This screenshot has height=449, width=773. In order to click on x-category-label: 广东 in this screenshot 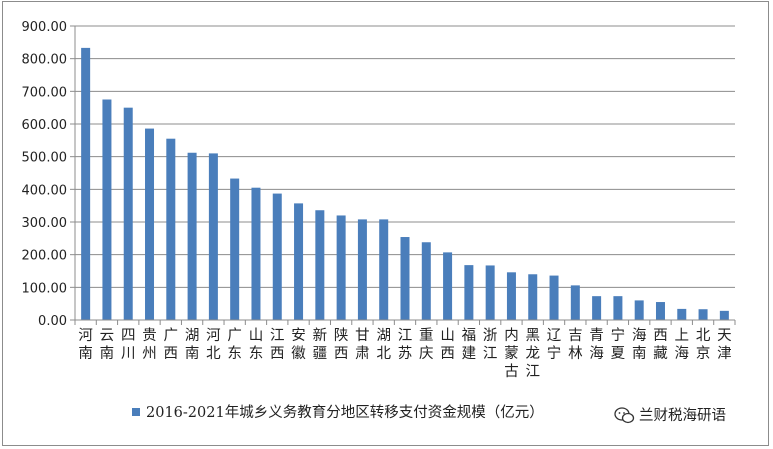, I will do `click(234, 344)`.